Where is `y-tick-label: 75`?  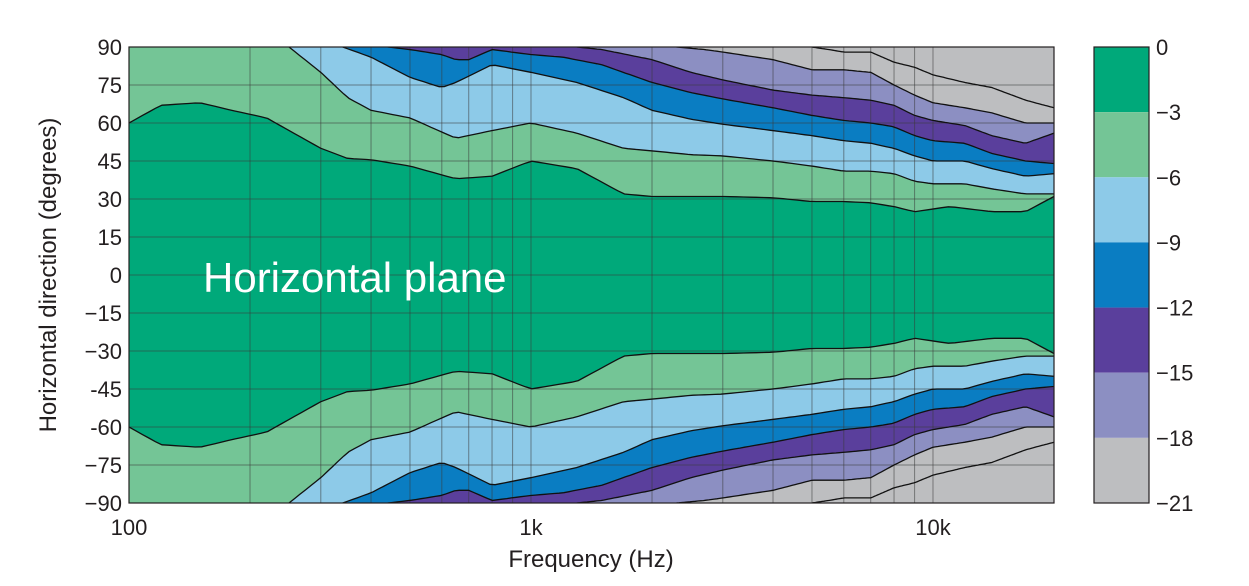
y-tick-label: 75 is located at coordinates (110, 85).